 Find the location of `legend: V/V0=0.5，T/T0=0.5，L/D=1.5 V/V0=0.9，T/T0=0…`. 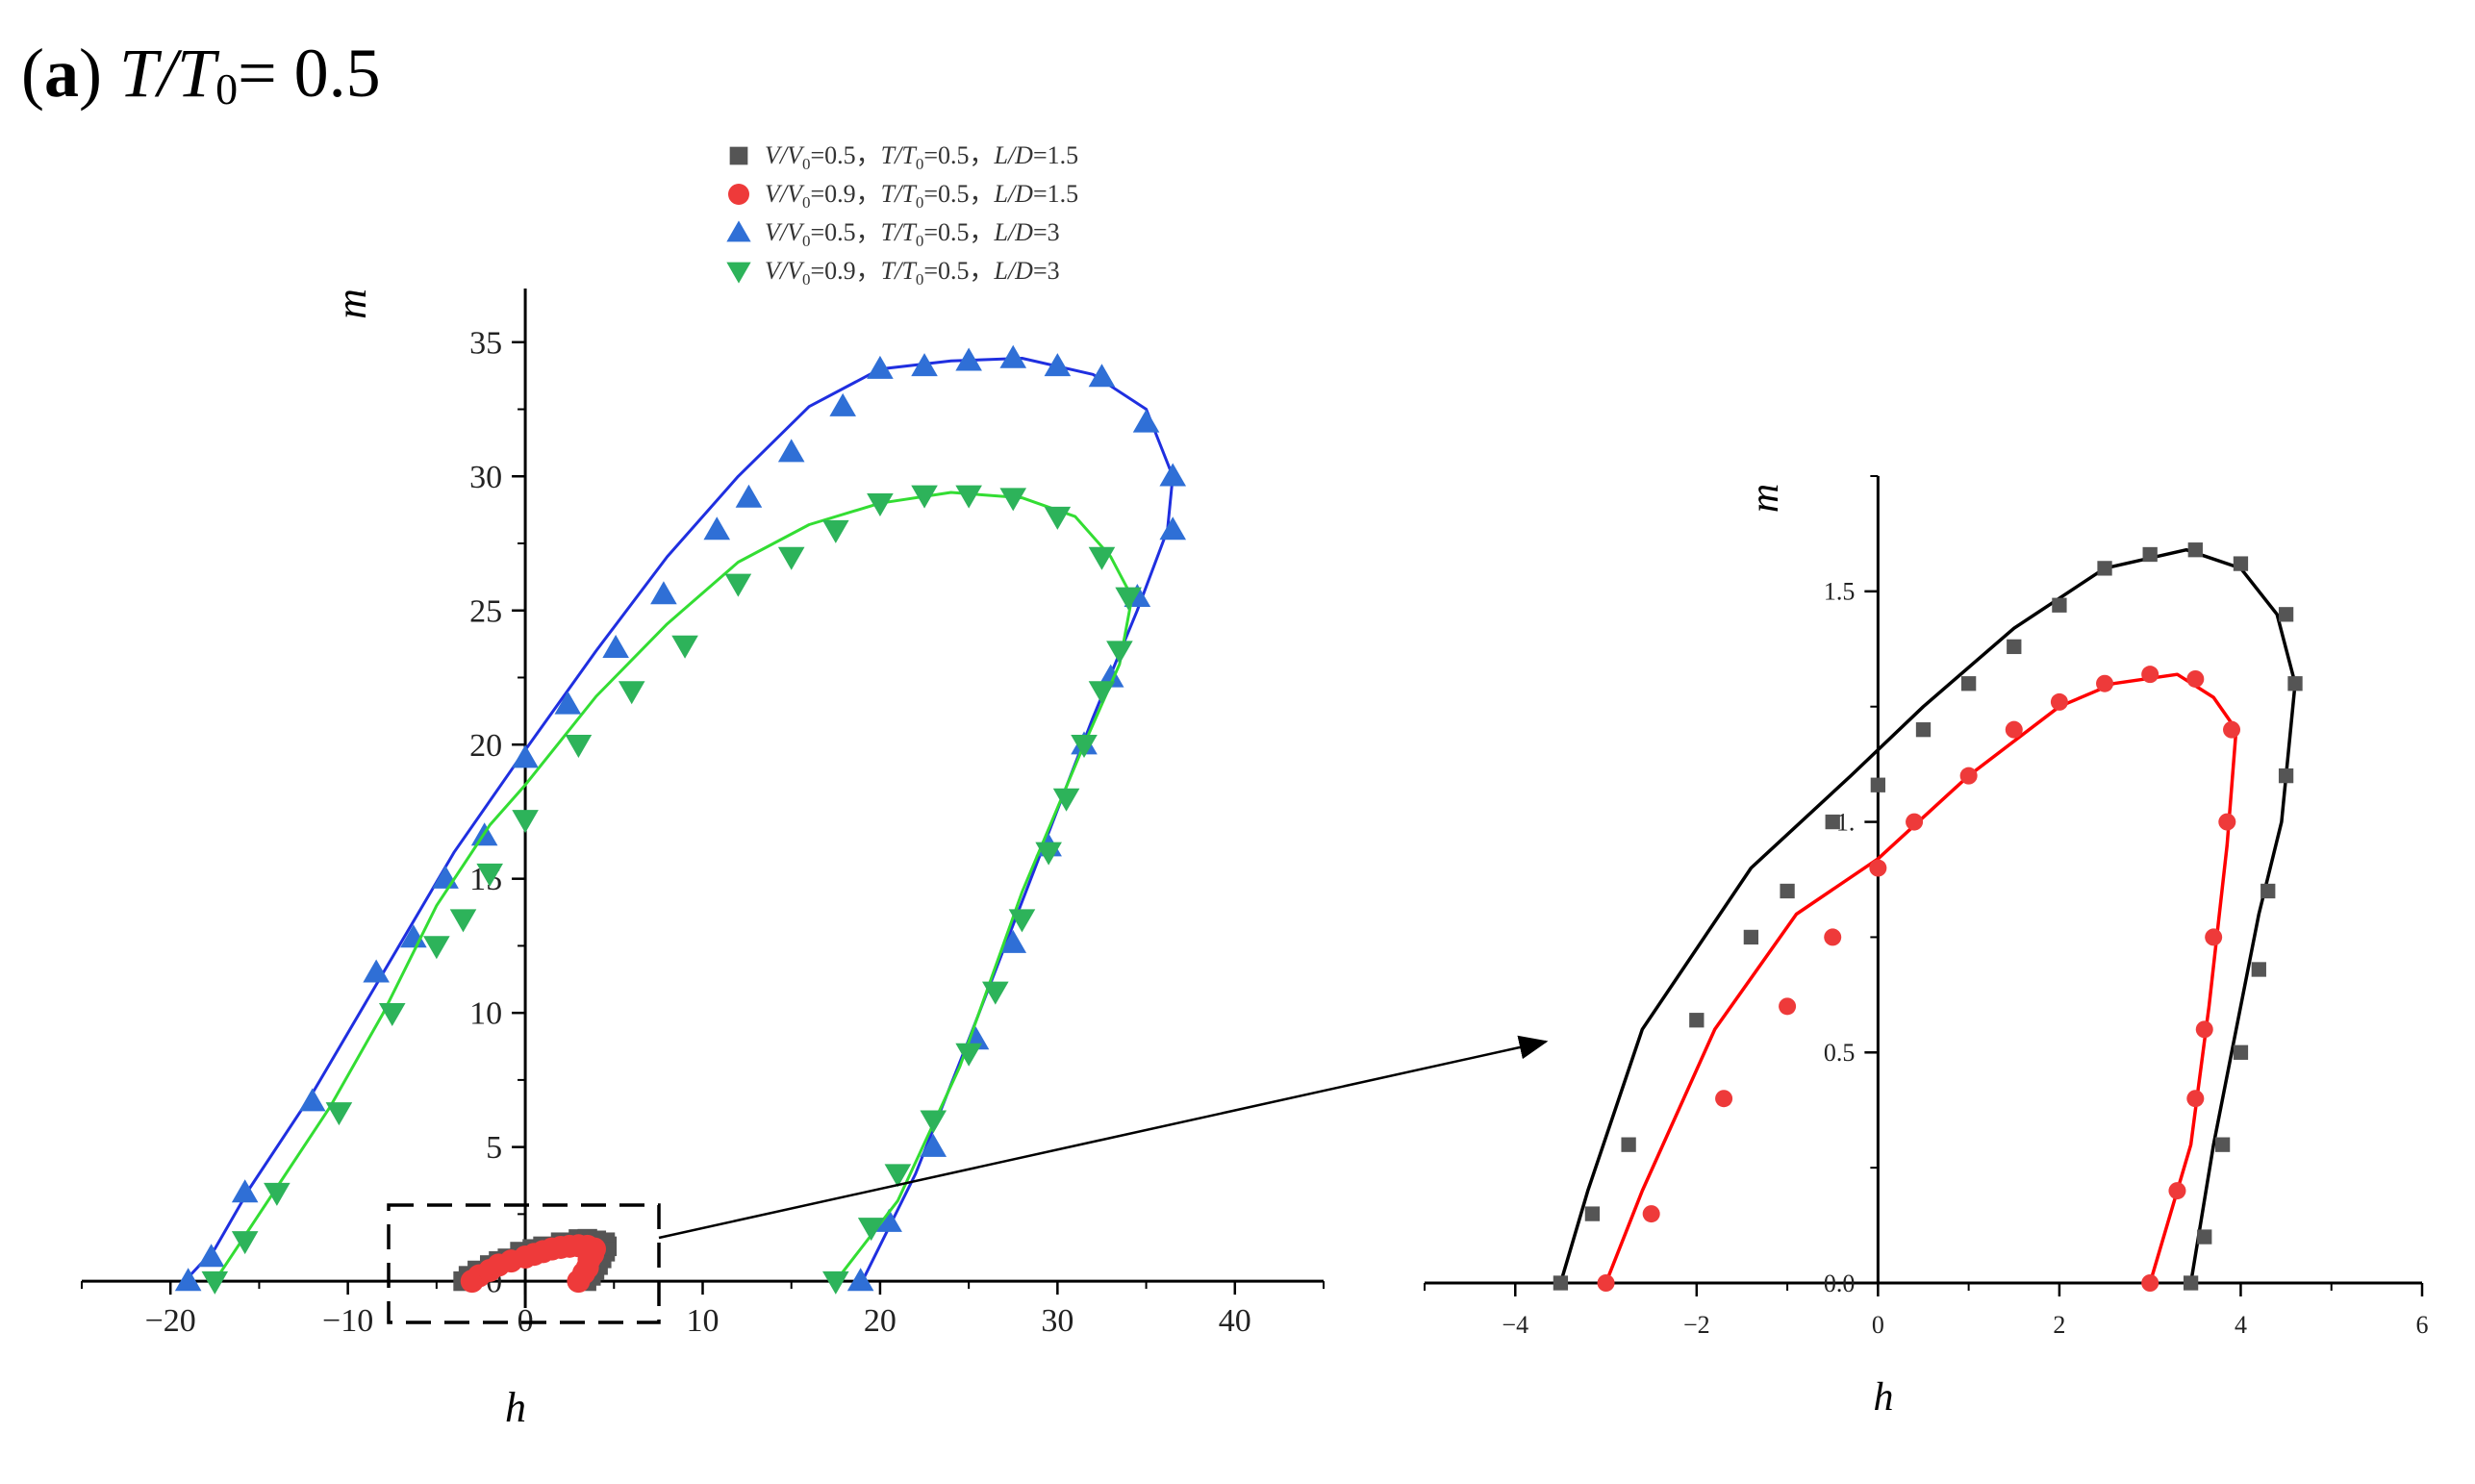

legend: V/V0=0.5，T/T0=0.5，L/D=1.5 V/V0=0.9，T/T0=0… is located at coordinates (902, 215).